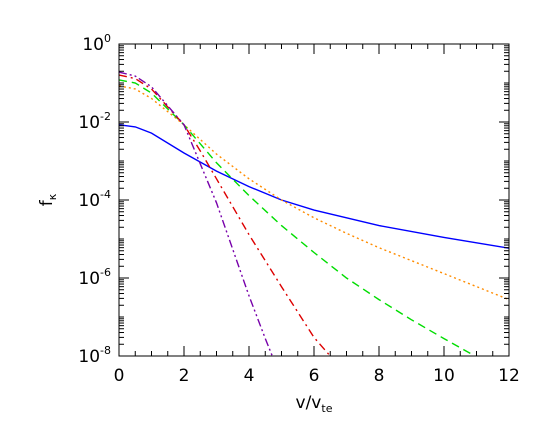 The height and width of the screenshot is (436, 545). Describe the element at coordinates (96, 43) in the screenshot. I see `y-tick-label: 10⁰` at that location.